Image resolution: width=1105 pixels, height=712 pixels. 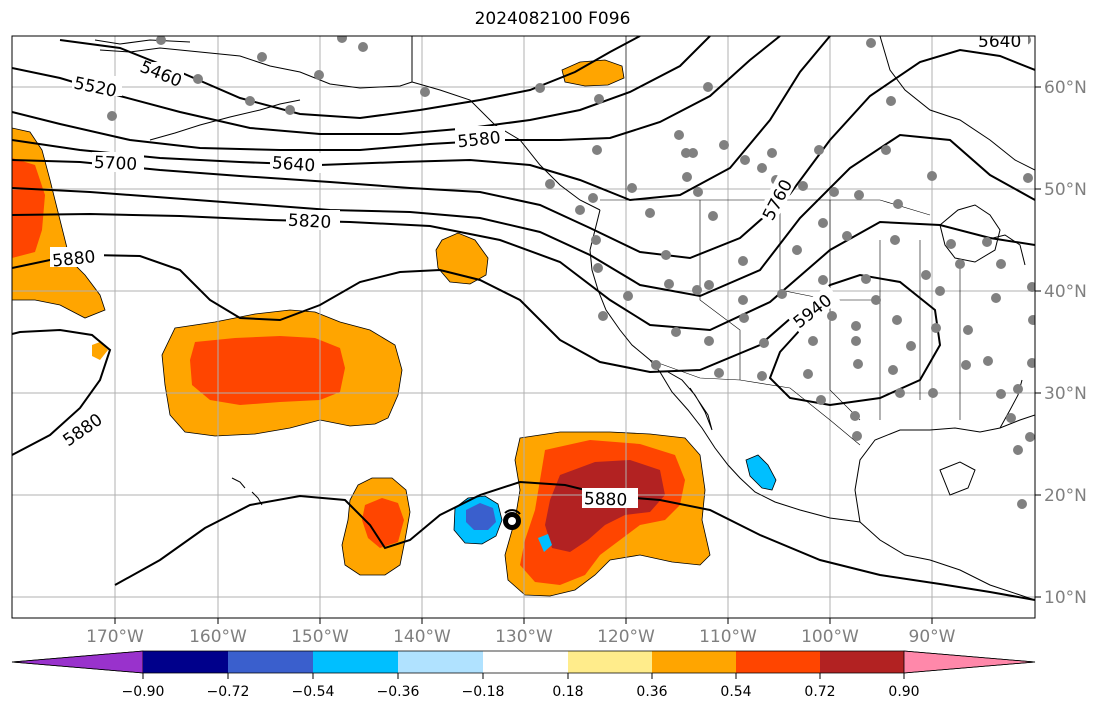 I want to click on contour-label-5880-north: 5880, so click(x=73, y=259).